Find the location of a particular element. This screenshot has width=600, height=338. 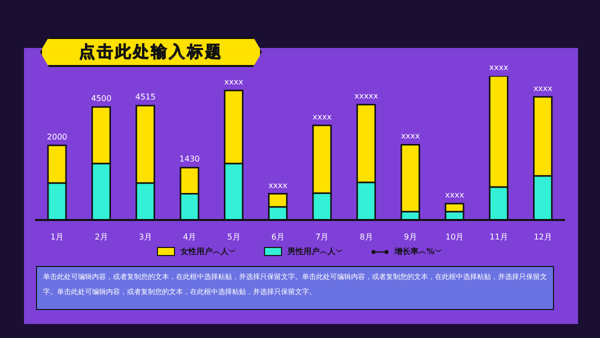

x-tick-label: 5月 is located at coordinates (233, 237).